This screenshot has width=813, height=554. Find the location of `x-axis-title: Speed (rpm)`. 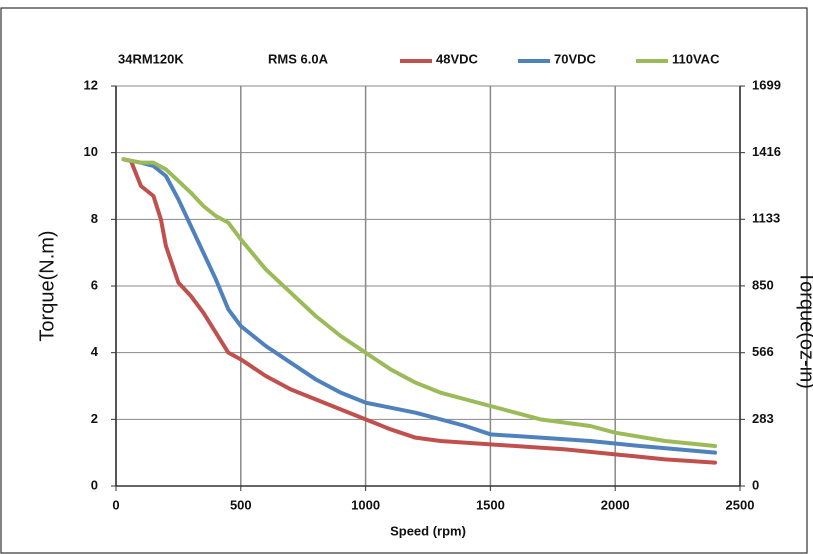

x-axis-title: Speed (rpm) is located at coordinates (428, 530).